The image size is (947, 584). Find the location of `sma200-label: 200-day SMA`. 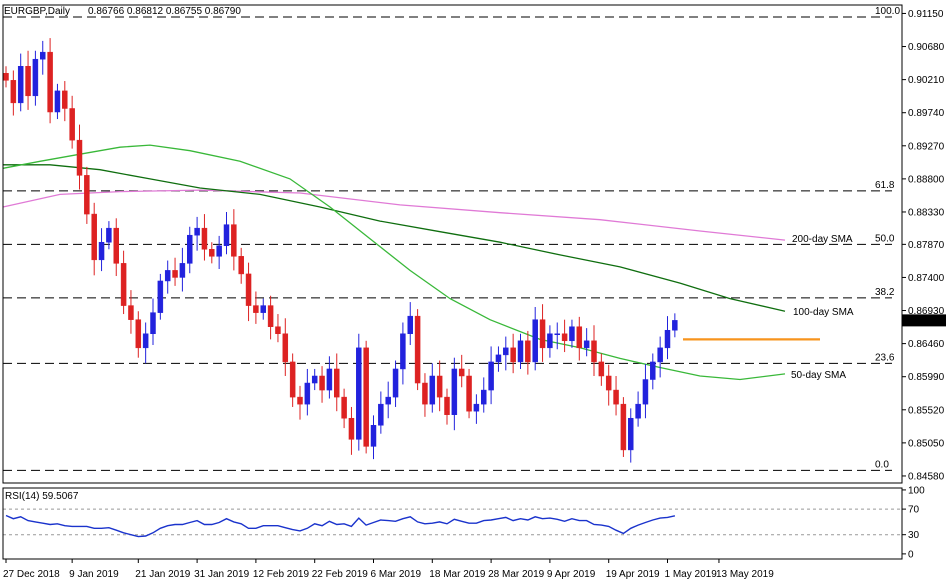

sma200-label: 200-day SMA is located at coordinates (822, 239).